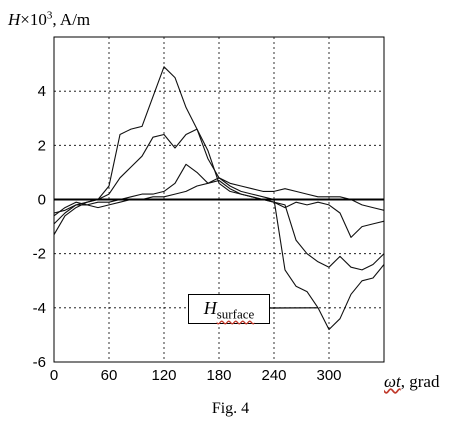 The width and height of the screenshot is (461, 425). Describe the element at coordinates (49, 19) in the screenshot. I see `y-axis-label: H×103, A/m` at that location.